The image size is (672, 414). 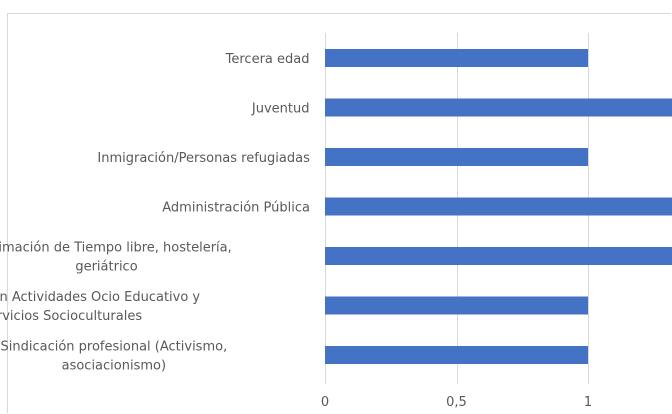 I want to click on x-tick-label: 0, so click(x=325, y=402).